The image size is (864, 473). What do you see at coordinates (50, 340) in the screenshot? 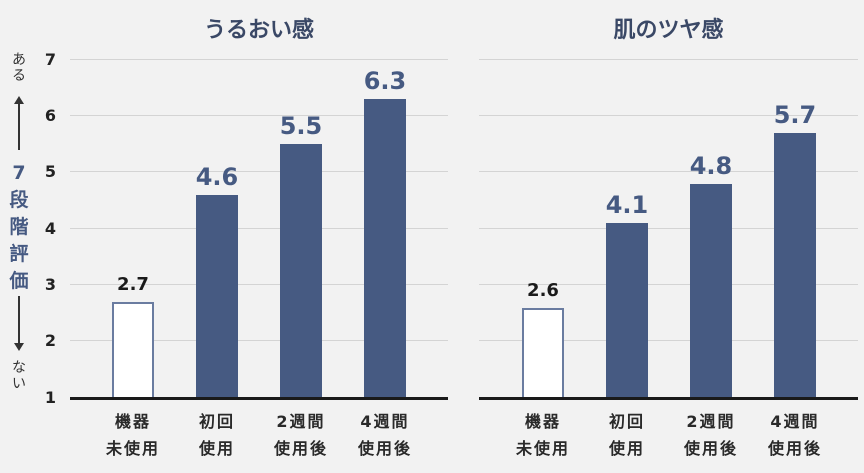
I see `y-tick: 2` at bounding box center [50, 340].